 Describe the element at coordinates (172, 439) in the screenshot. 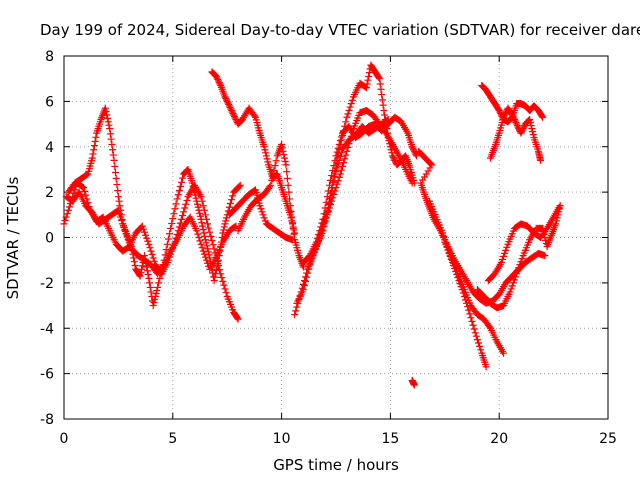

I see `x-tick-label: 5` at that location.